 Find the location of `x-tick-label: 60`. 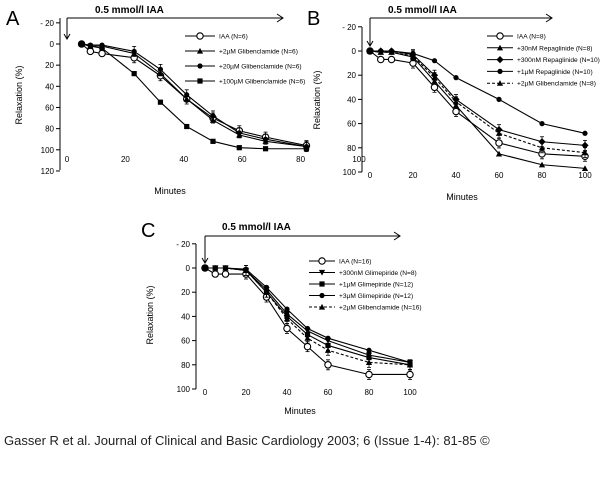

x-tick-label: 60 is located at coordinates (328, 392).